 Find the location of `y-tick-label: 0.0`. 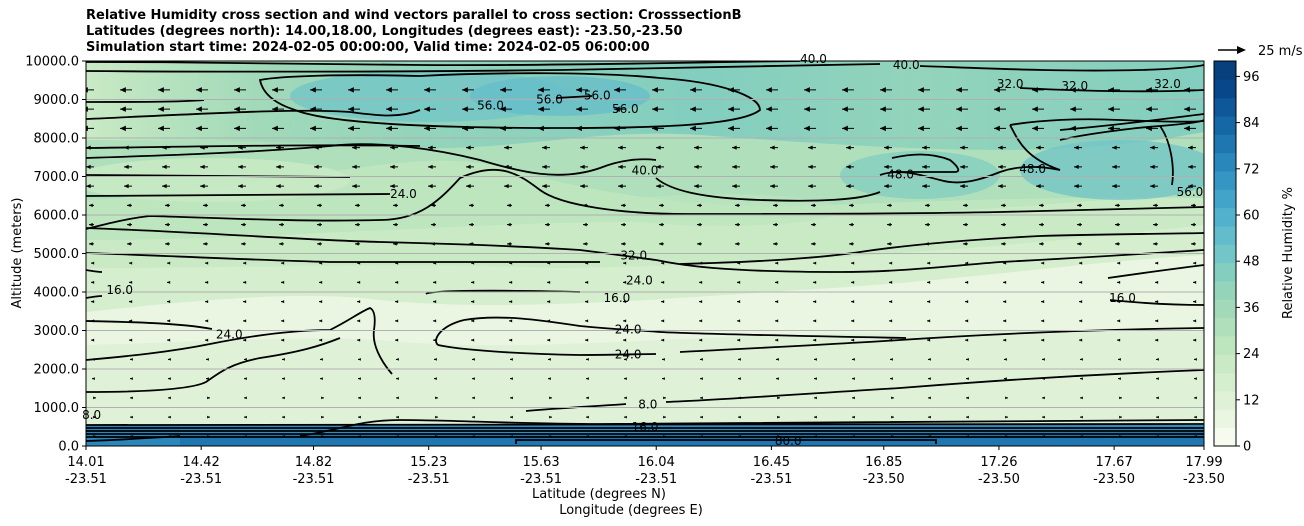

y-tick-label: 0.0 is located at coordinates (68, 447).